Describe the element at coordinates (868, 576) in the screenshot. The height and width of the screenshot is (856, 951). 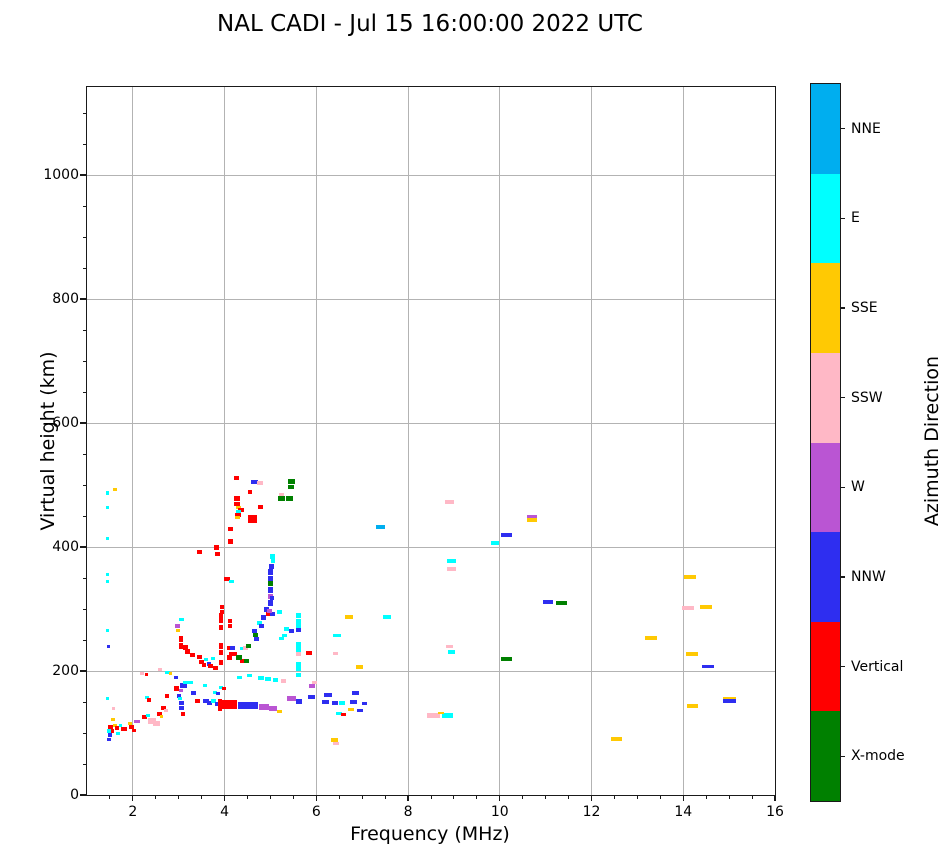
I see `colorbar-tick-label: NNW` at that location.